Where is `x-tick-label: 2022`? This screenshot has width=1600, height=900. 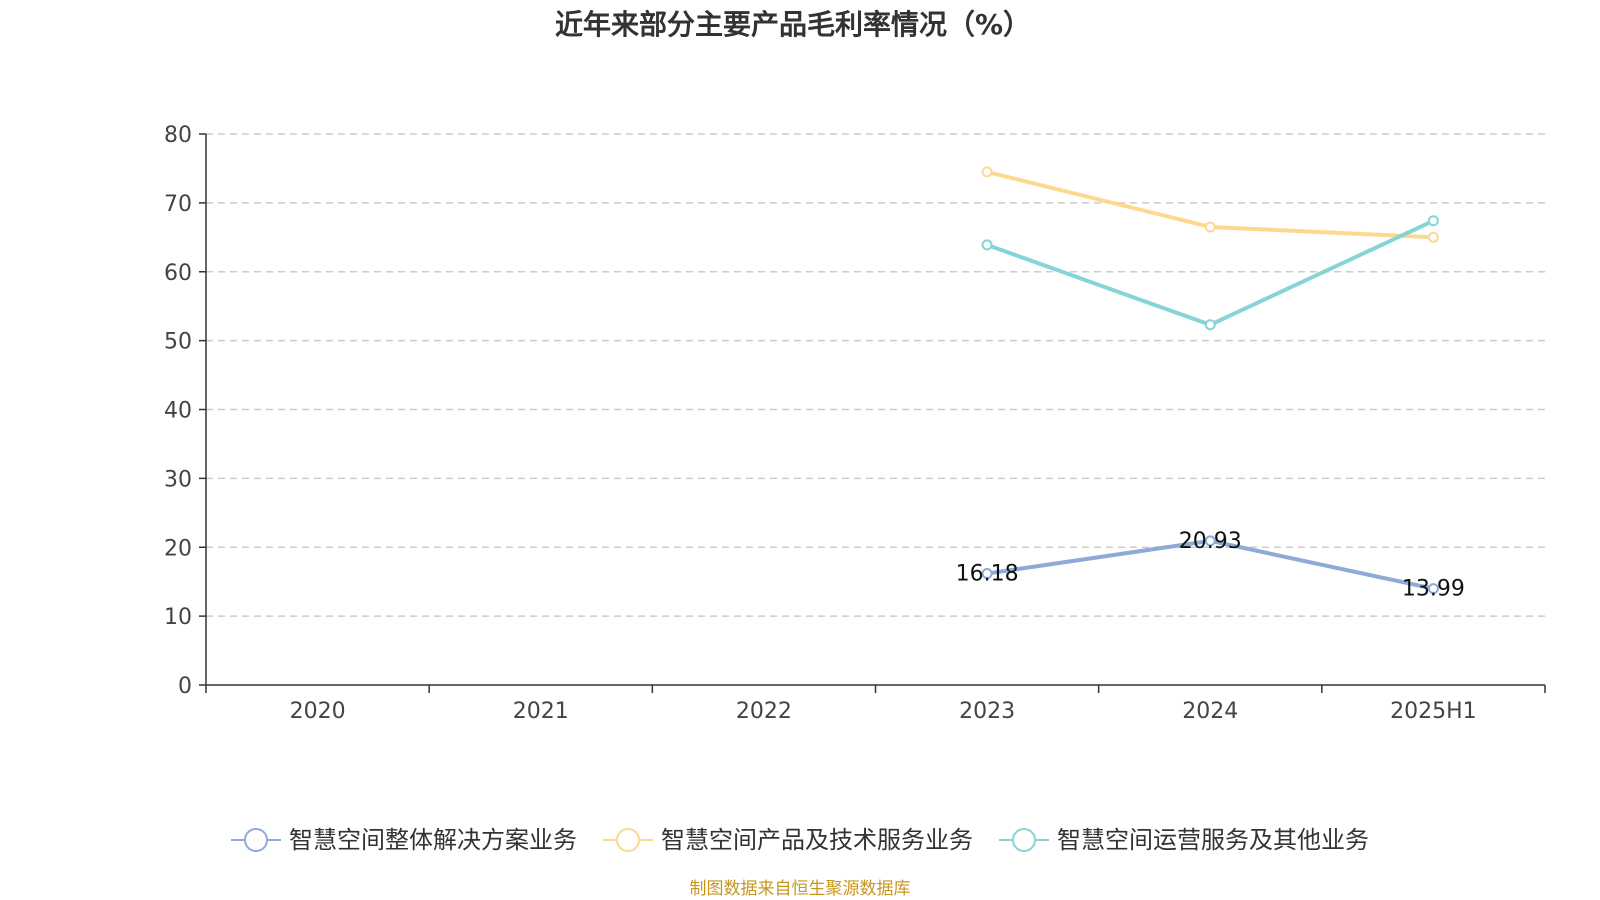
x-tick-label: 2022 is located at coordinates (764, 711).